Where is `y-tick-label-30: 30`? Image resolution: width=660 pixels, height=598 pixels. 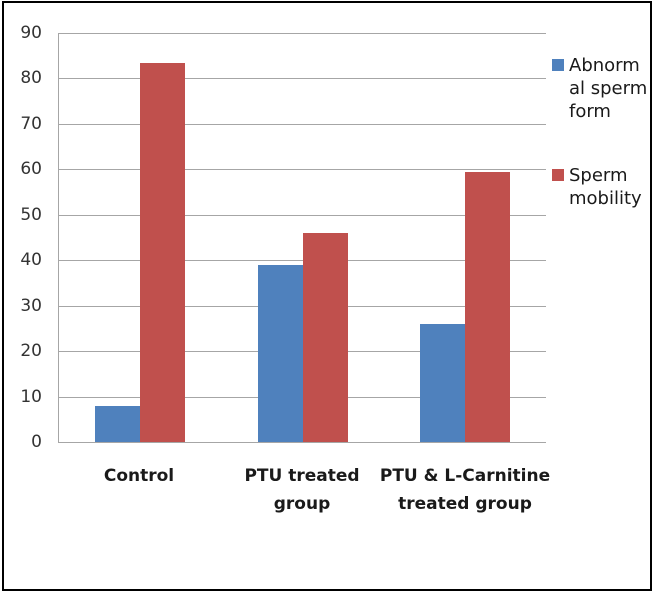
y-tick-label-30: 30 is located at coordinates (31, 306).